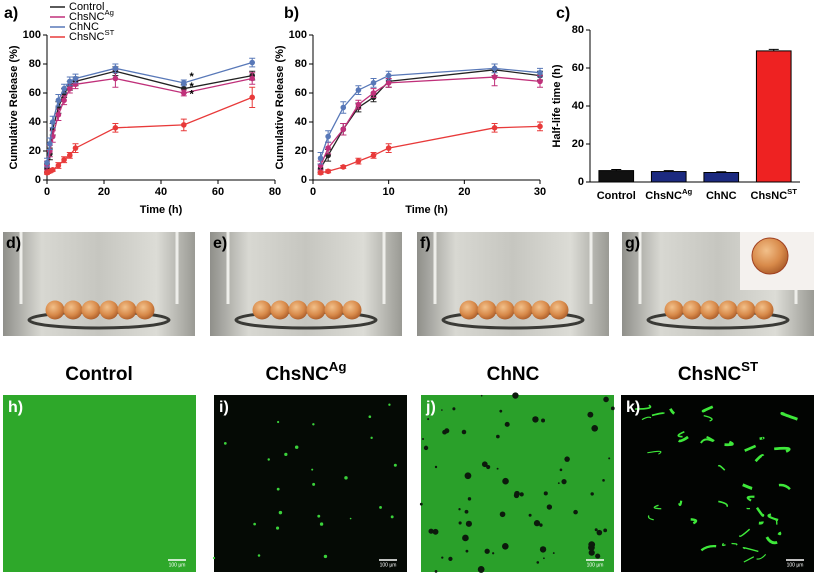 The image size is (817, 575). I want to click on y-tick-label: 80, so click(578, 30).